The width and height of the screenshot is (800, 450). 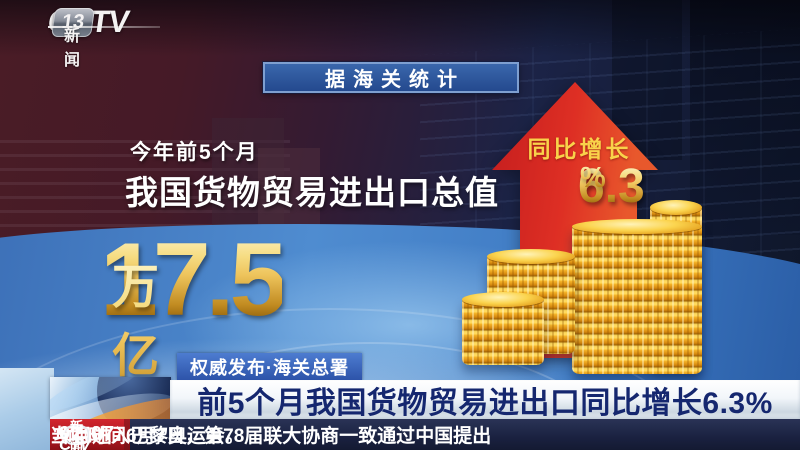 What do you see at coordinates (579, 149) in the screenshot?
I see `growth-label: 同比增长` at bounding box center [579, 149].